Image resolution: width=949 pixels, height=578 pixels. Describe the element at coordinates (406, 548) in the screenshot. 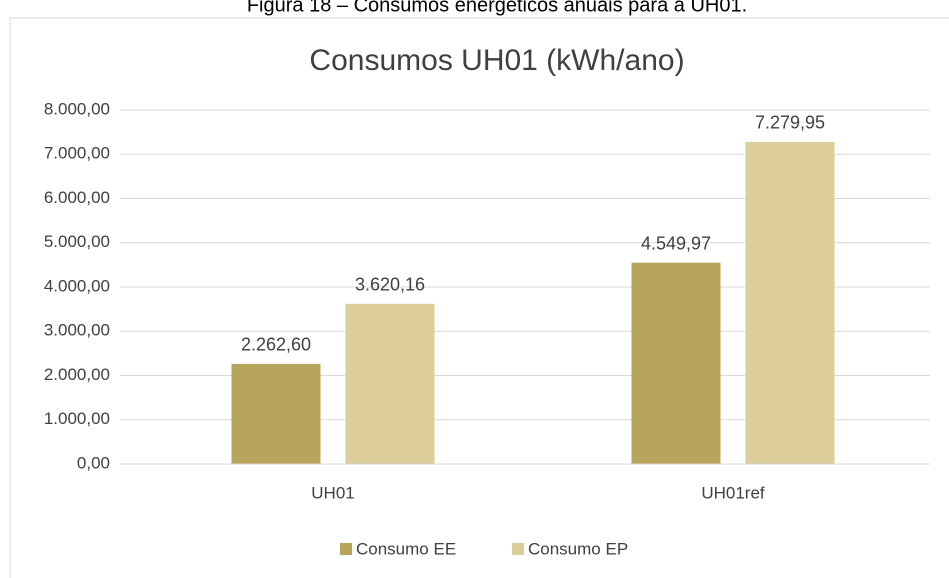

I see `legend-label: Consumo EE` at that location.